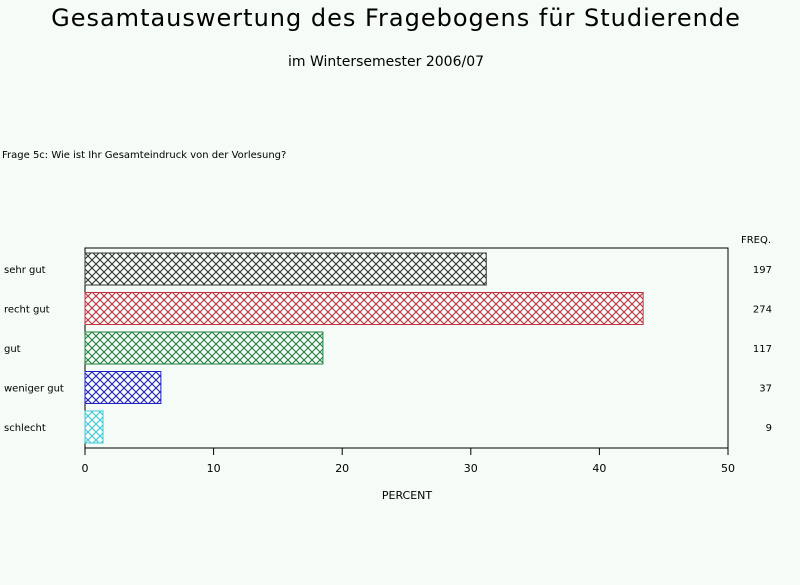 This screenshot has height=585, width=800. What do you see at coordinates (123, 387) in the screenshot?
I see `bar-weniger-gut` at bounding box center [123, 387].